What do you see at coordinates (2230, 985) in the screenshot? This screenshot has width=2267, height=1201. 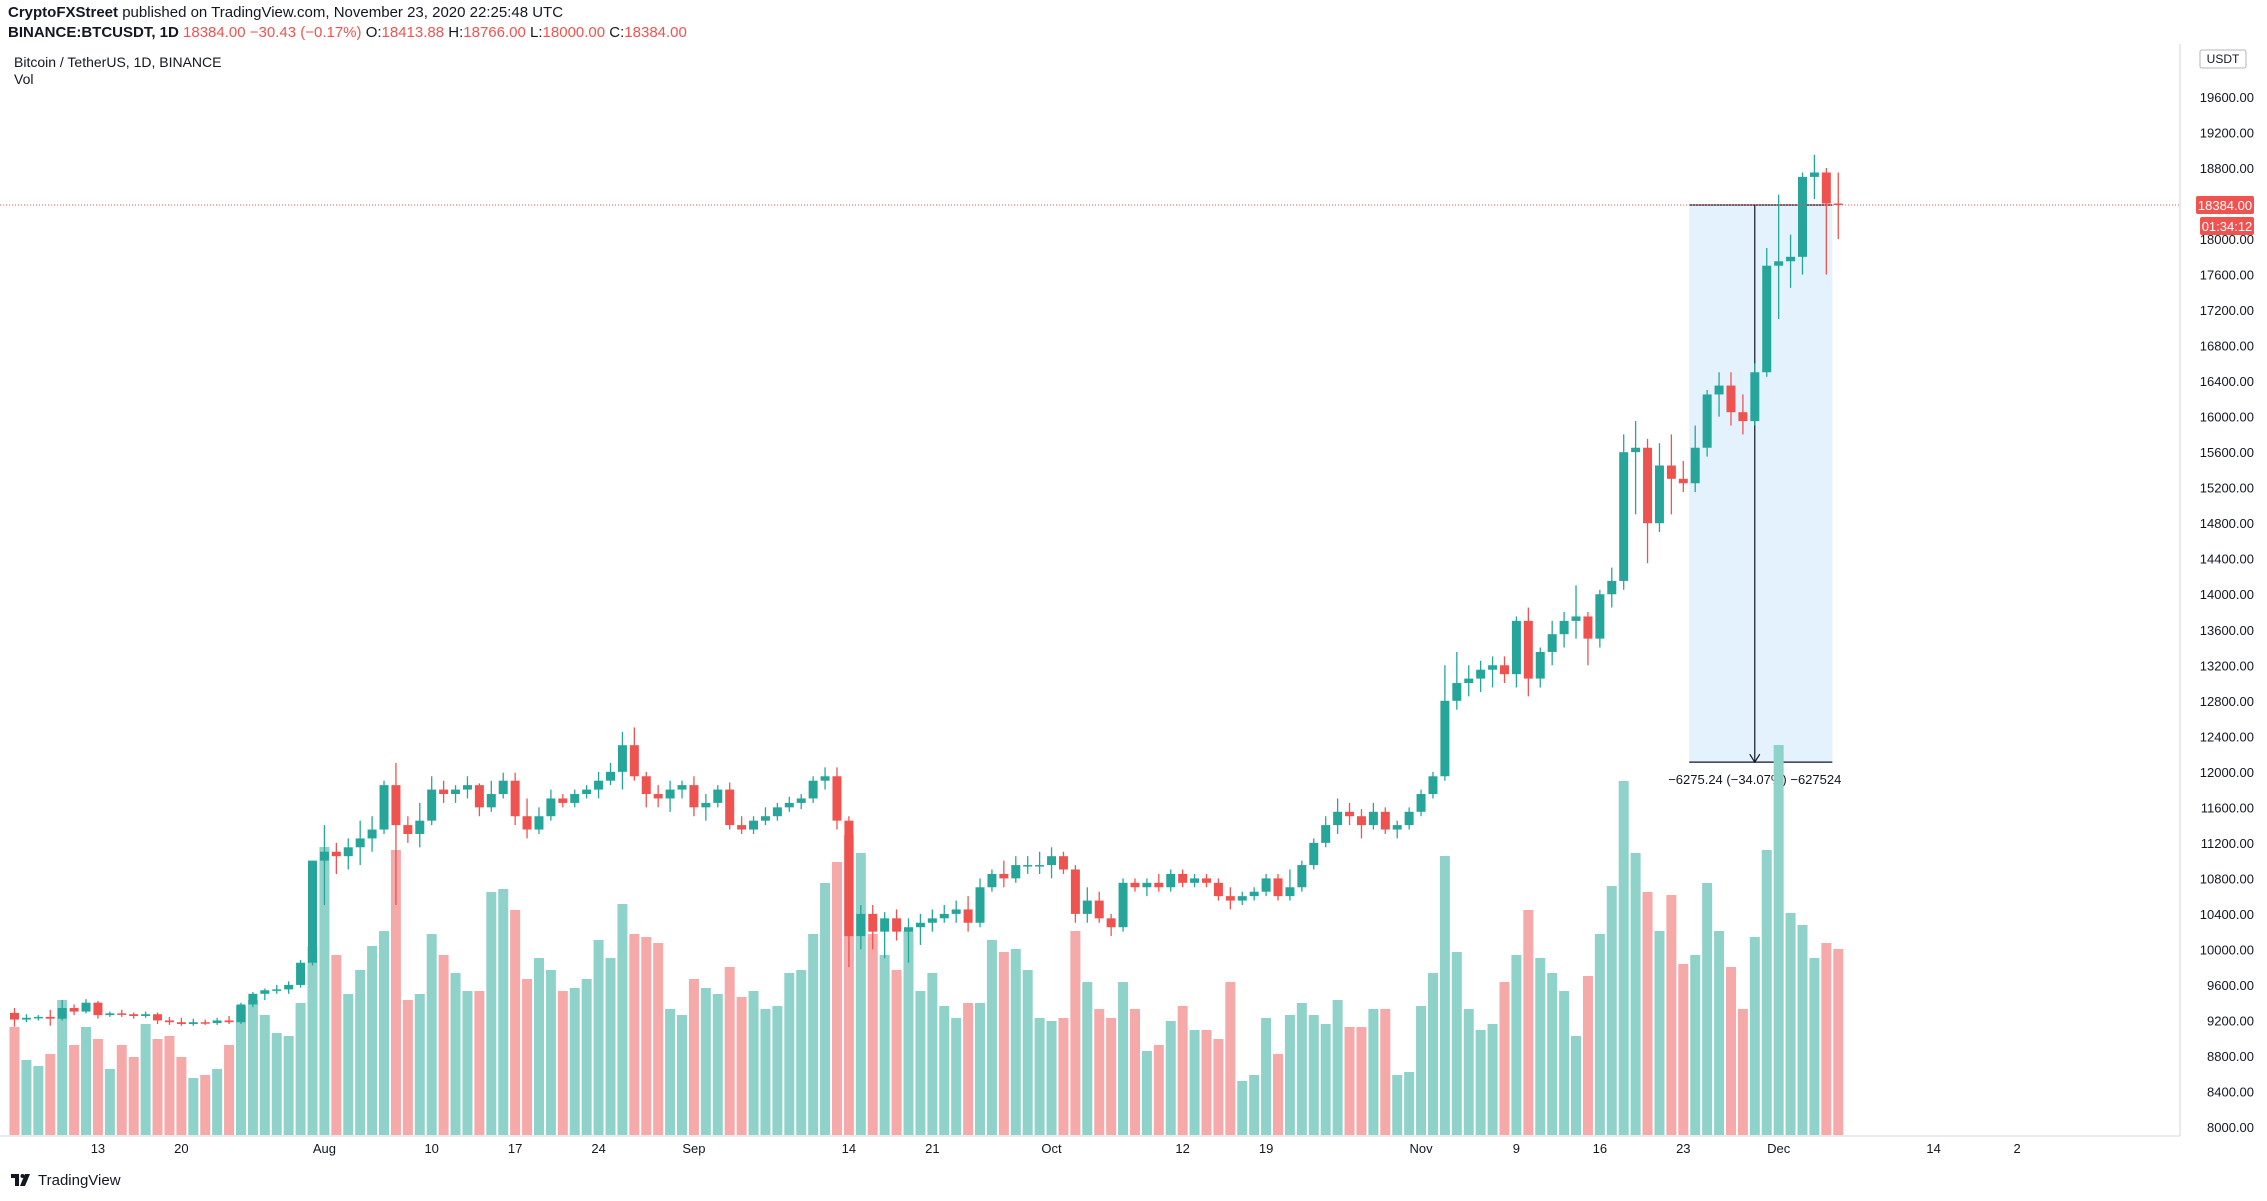 I see `price-tick-label: 9600.00` at bounding box center [2230, 985].